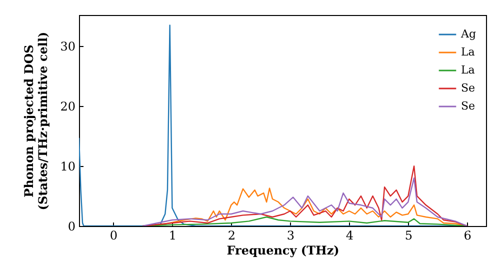  What do you see at coordinates (305, 201) in the screenshot?
I see `line-series` at bounding box center [305, 201].